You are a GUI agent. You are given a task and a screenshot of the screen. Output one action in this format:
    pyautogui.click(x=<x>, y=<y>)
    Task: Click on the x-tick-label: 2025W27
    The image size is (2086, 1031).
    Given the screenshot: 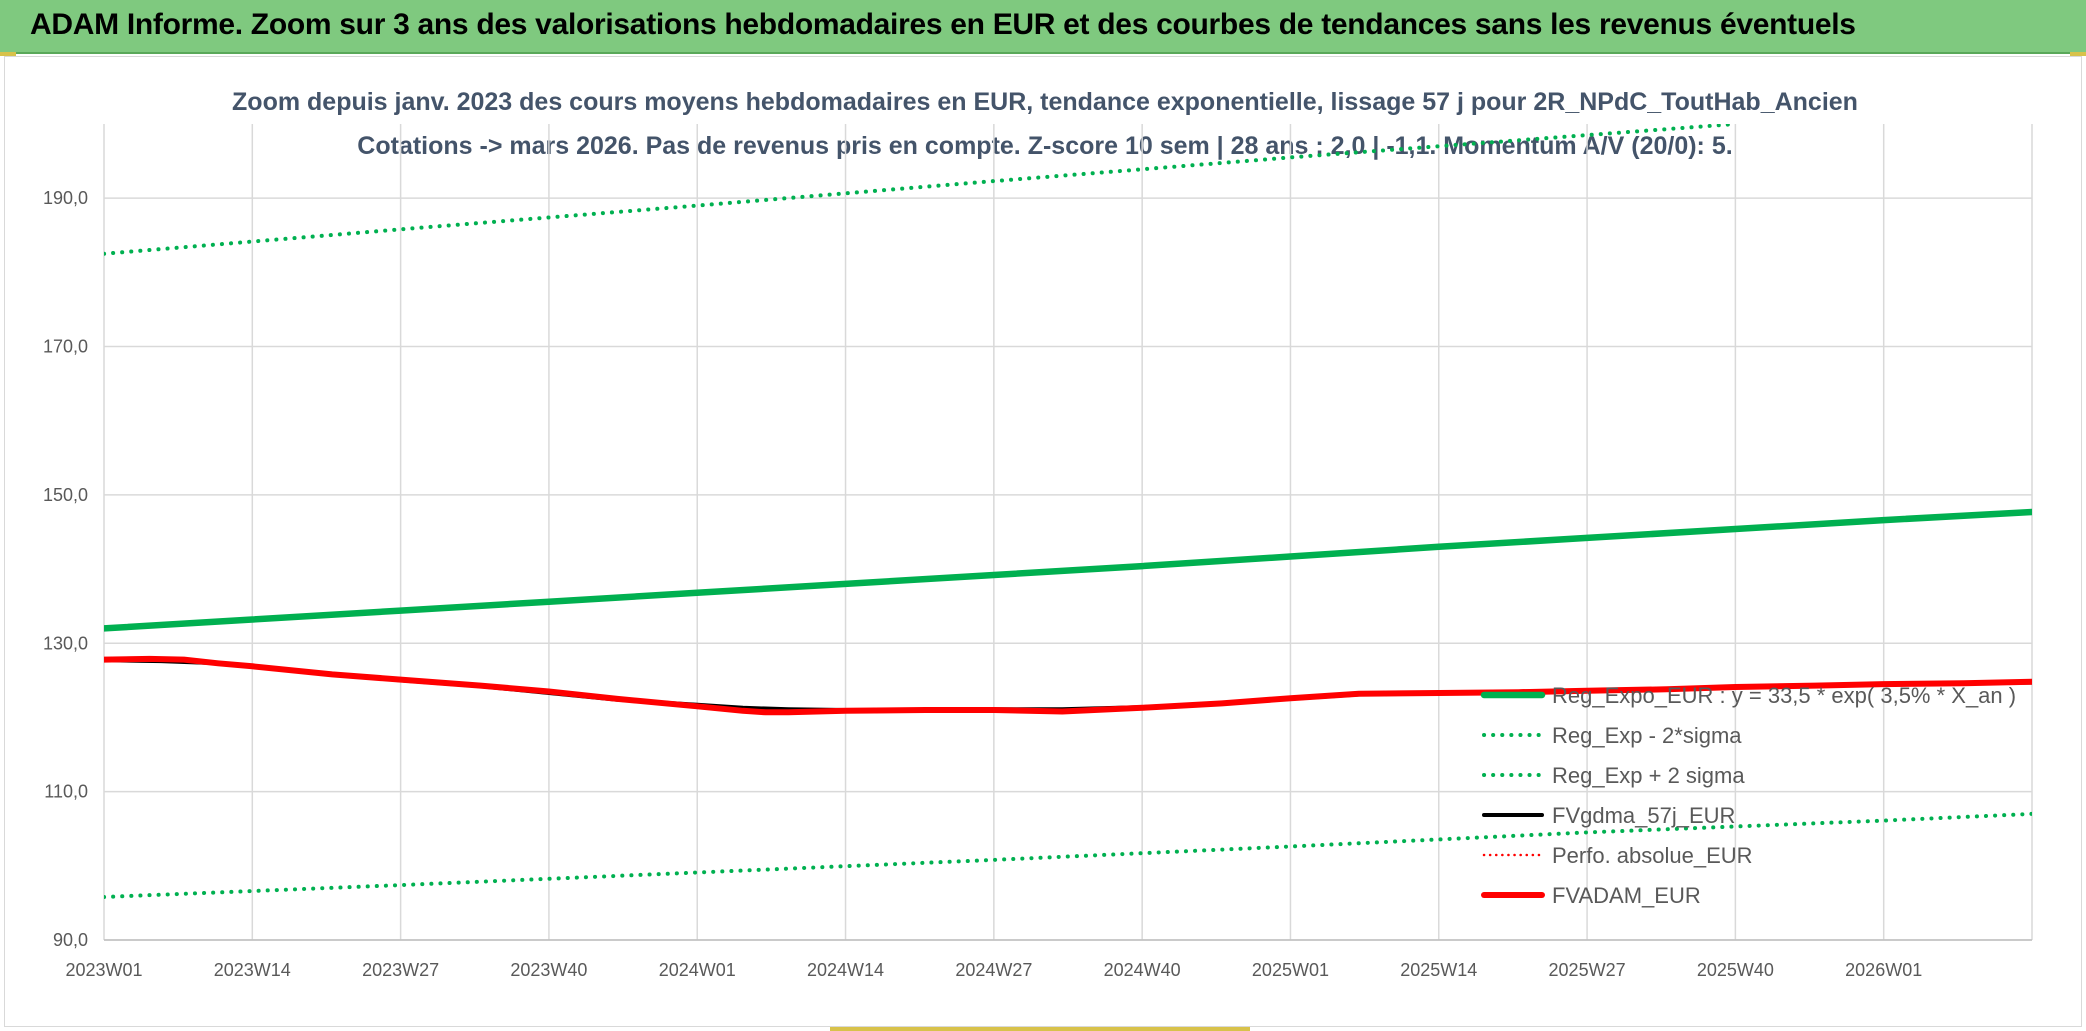 What is the action you would take?
    pyautogui.click(x=1587, y=970)
    